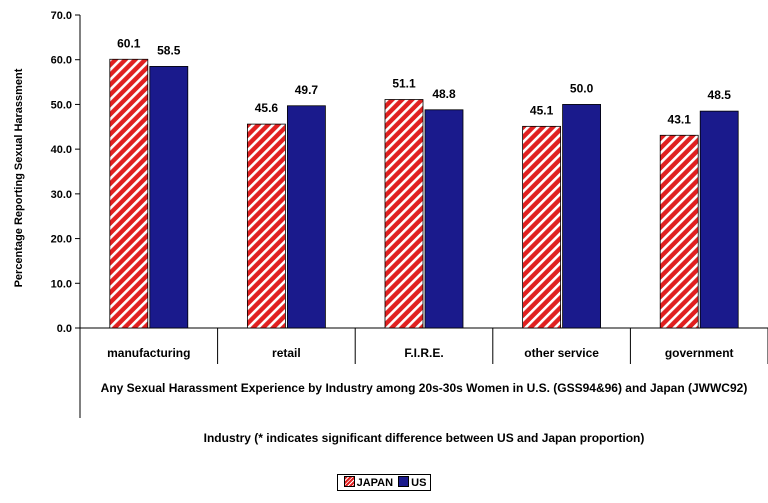  What do you see at coordinates (61, 195) in the screenshot?
I see `y-tick-label: 30.0` at bounding box center [61, 195].